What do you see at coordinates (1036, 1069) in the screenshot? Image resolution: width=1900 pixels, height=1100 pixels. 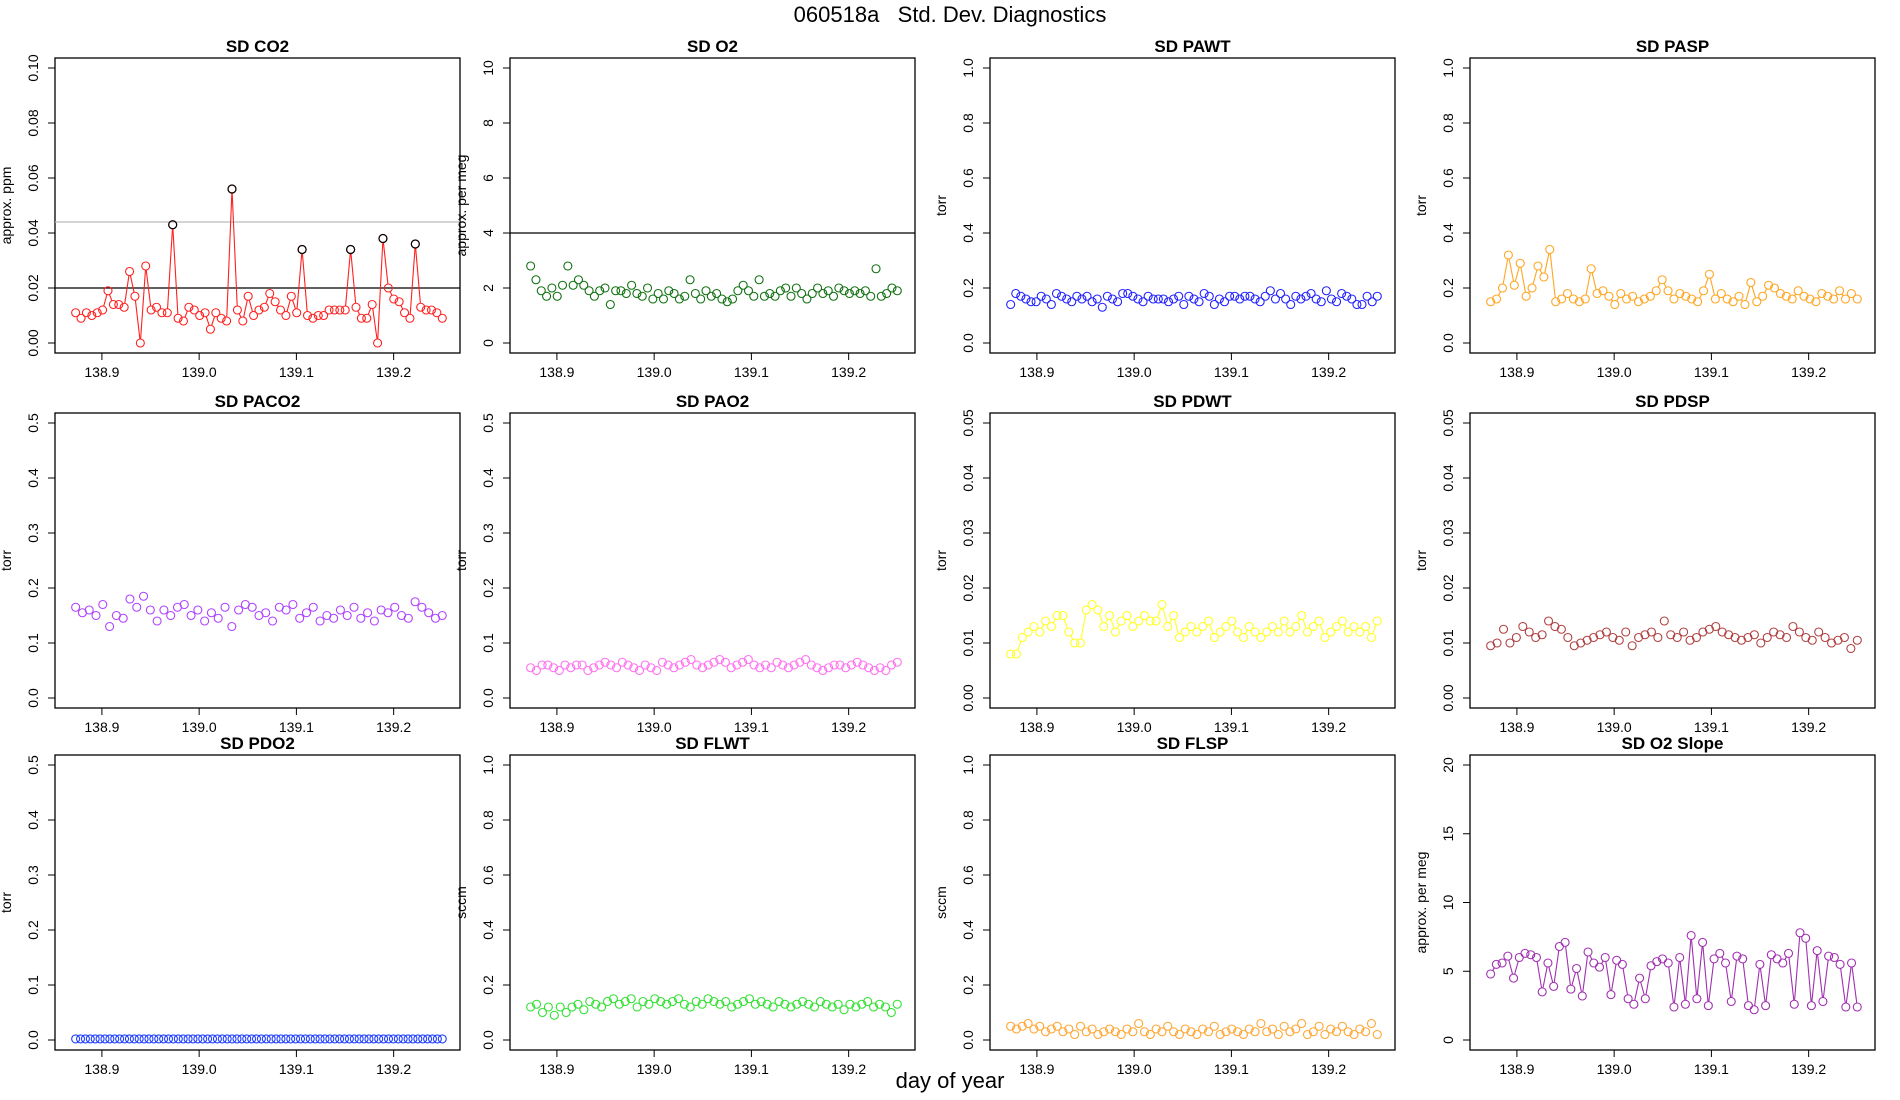 I see `panel-11-xtick-label: 138.9` at bounding box center [1036, 1069].